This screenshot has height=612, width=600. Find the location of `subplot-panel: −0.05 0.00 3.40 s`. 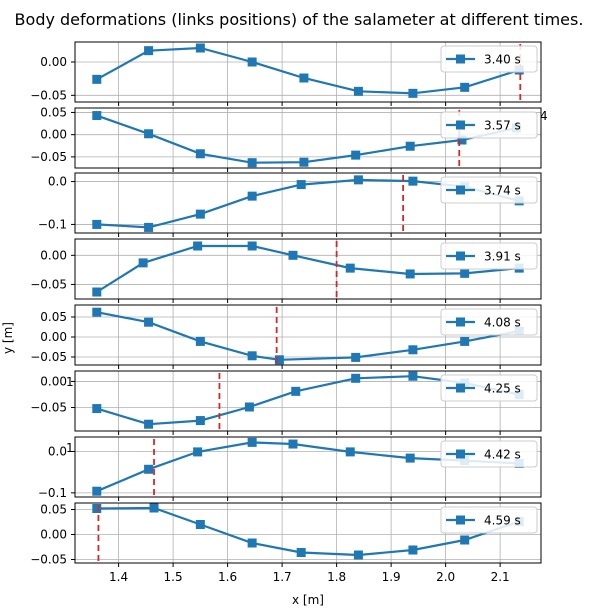

subplot-panel: −0.05 0.00 3.40 s is located at coordinates (286, 73).